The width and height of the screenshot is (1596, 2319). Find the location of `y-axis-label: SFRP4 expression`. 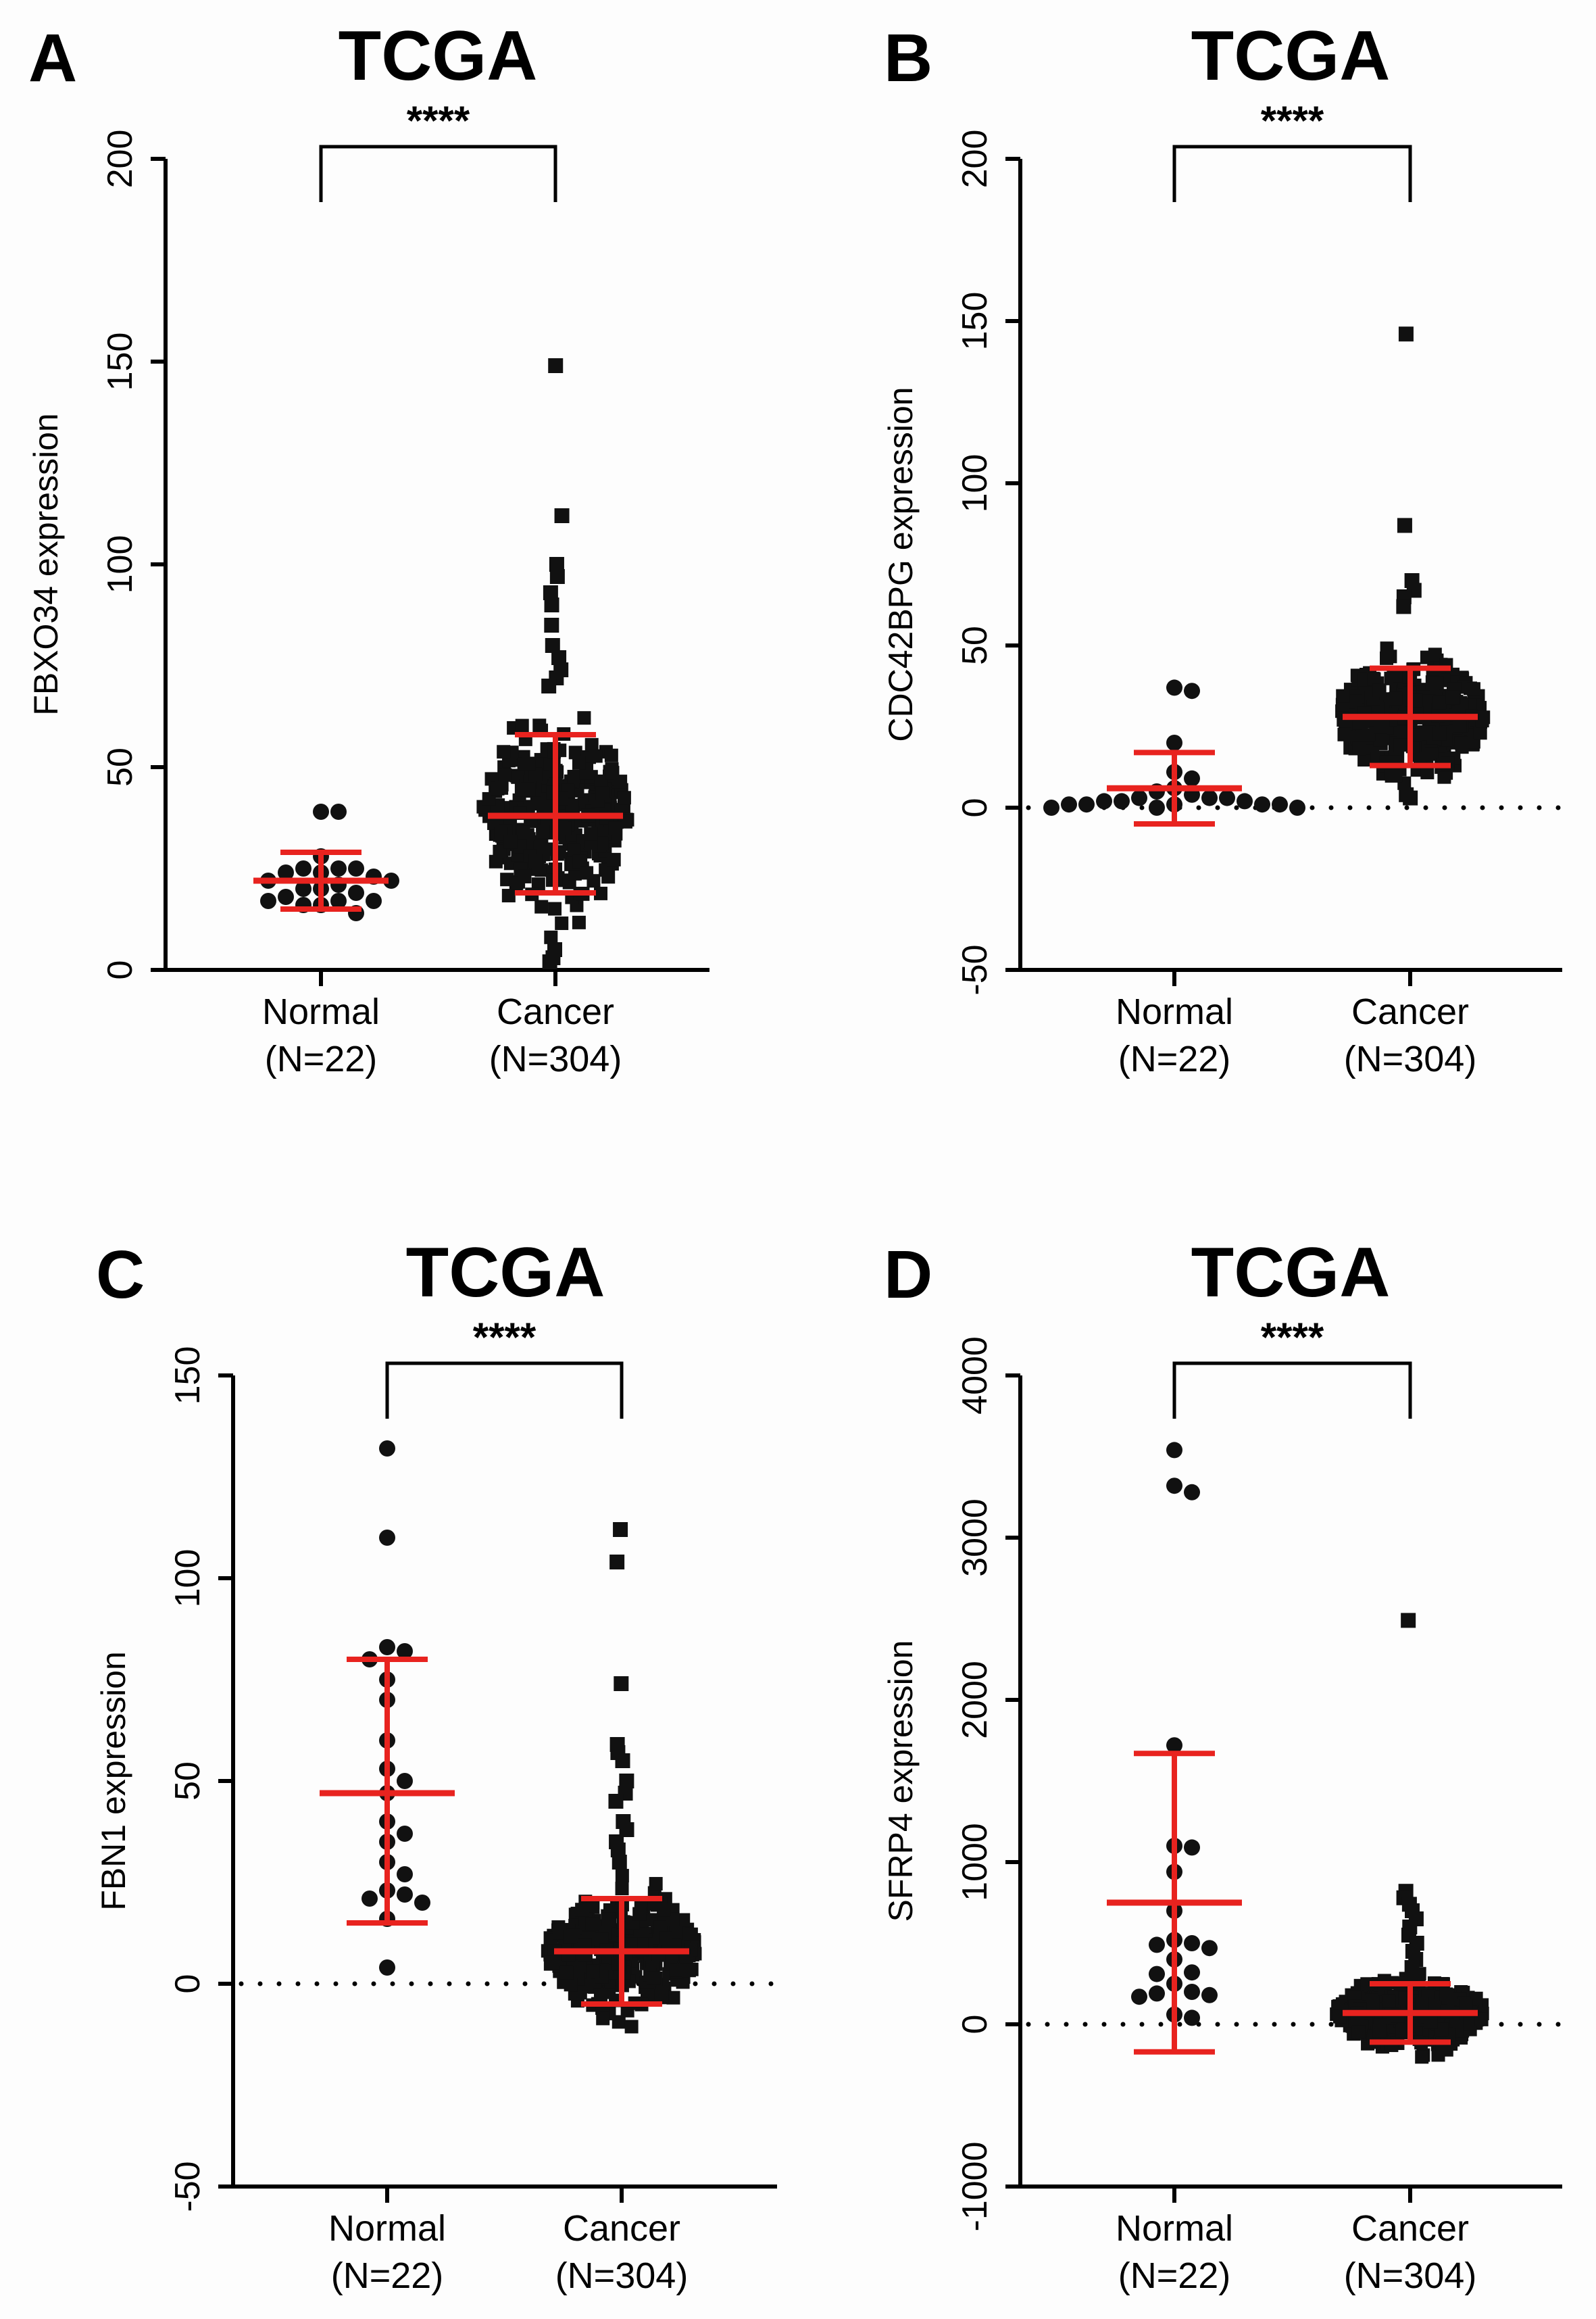

y-axis-label: SFRP4 expression is located at coordinates (901, 1781).